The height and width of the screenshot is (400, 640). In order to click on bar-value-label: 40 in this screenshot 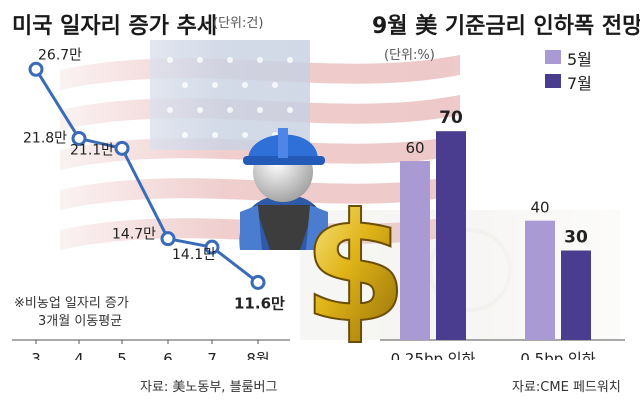, I will do `click(539, 208)`.